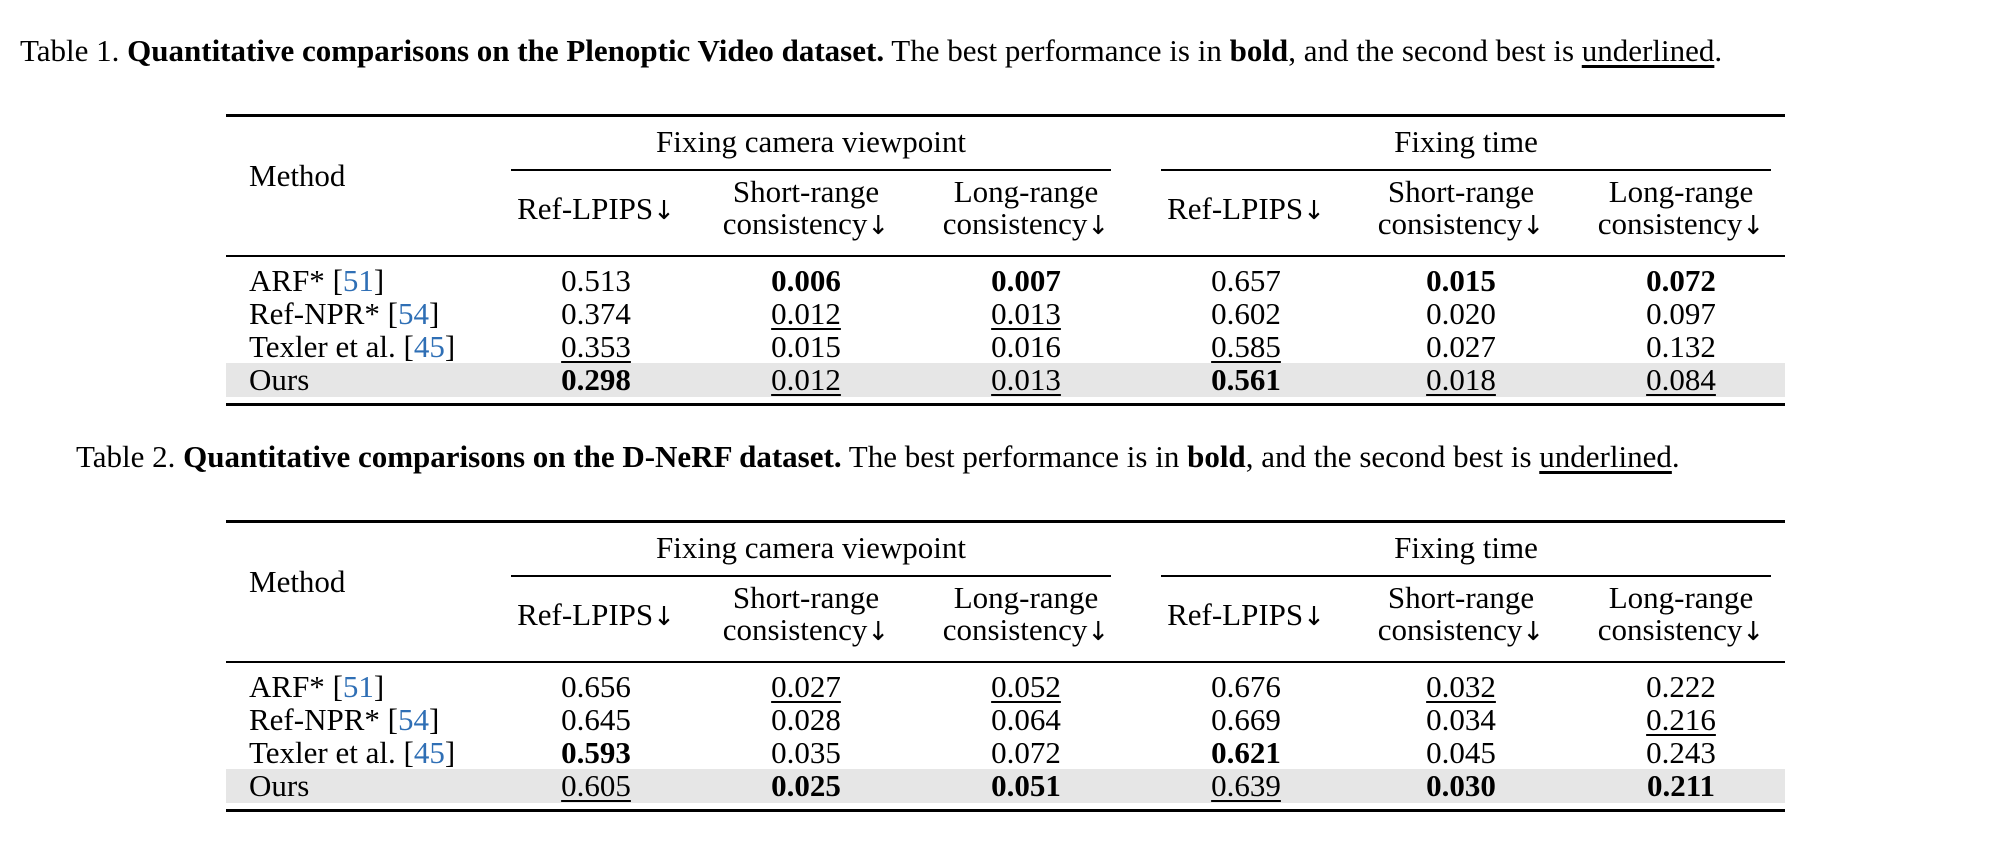  I want to click on group-header: Fixing time, so click(1466, 141).